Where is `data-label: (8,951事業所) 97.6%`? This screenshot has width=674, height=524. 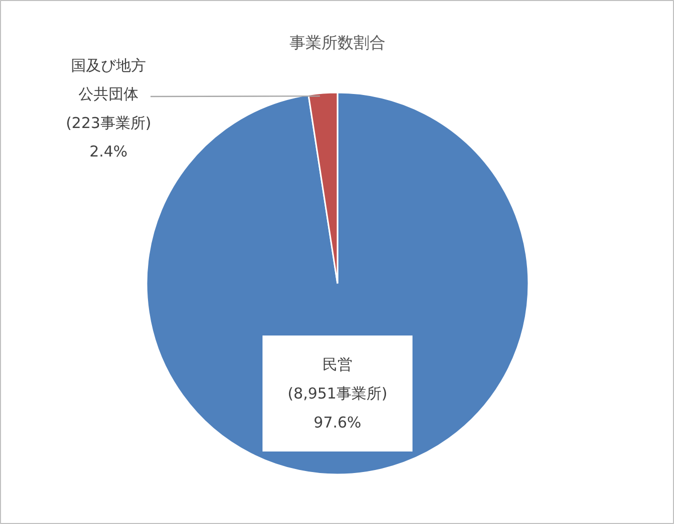
data-label: (8,951事業所) 97.6% is located at coordinates (338, 408).